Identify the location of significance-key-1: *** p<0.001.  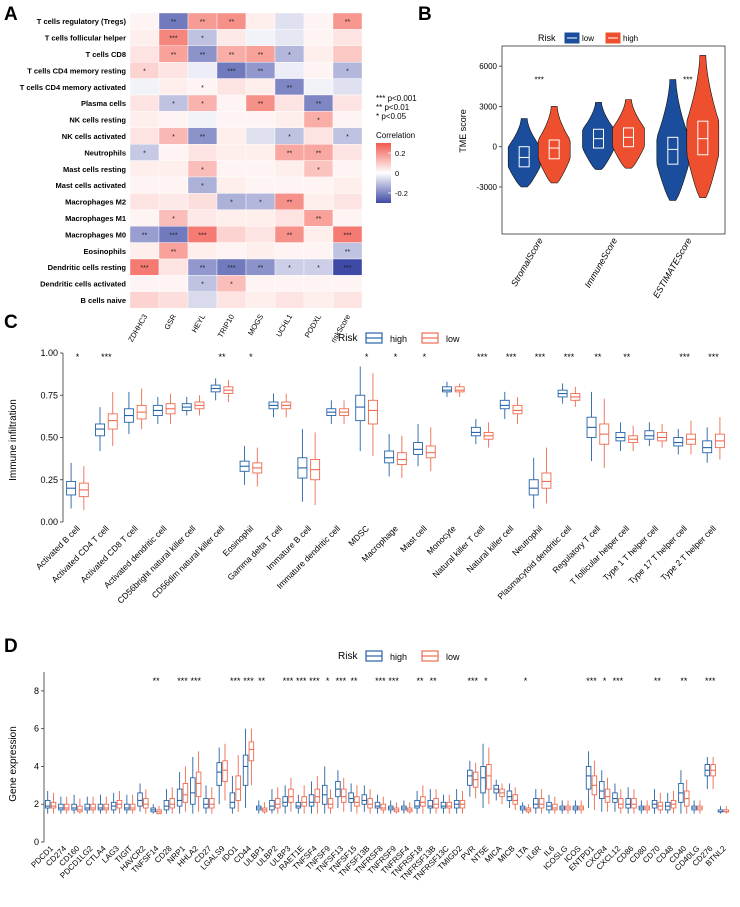
(396, 98).